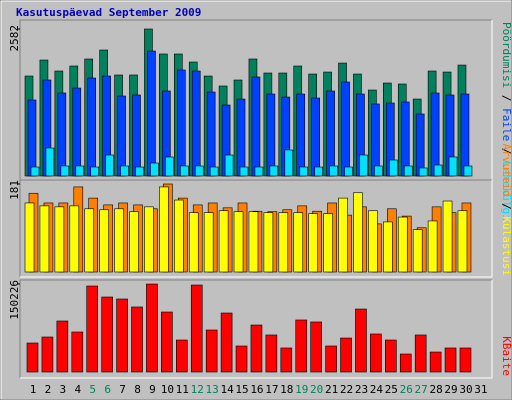 The width and height of the screenshot is (512, 400). What do you see at coordinates (33, 389) in the screenshot?
I see `x-tick-label: 1` at bounding box center [33, 389].